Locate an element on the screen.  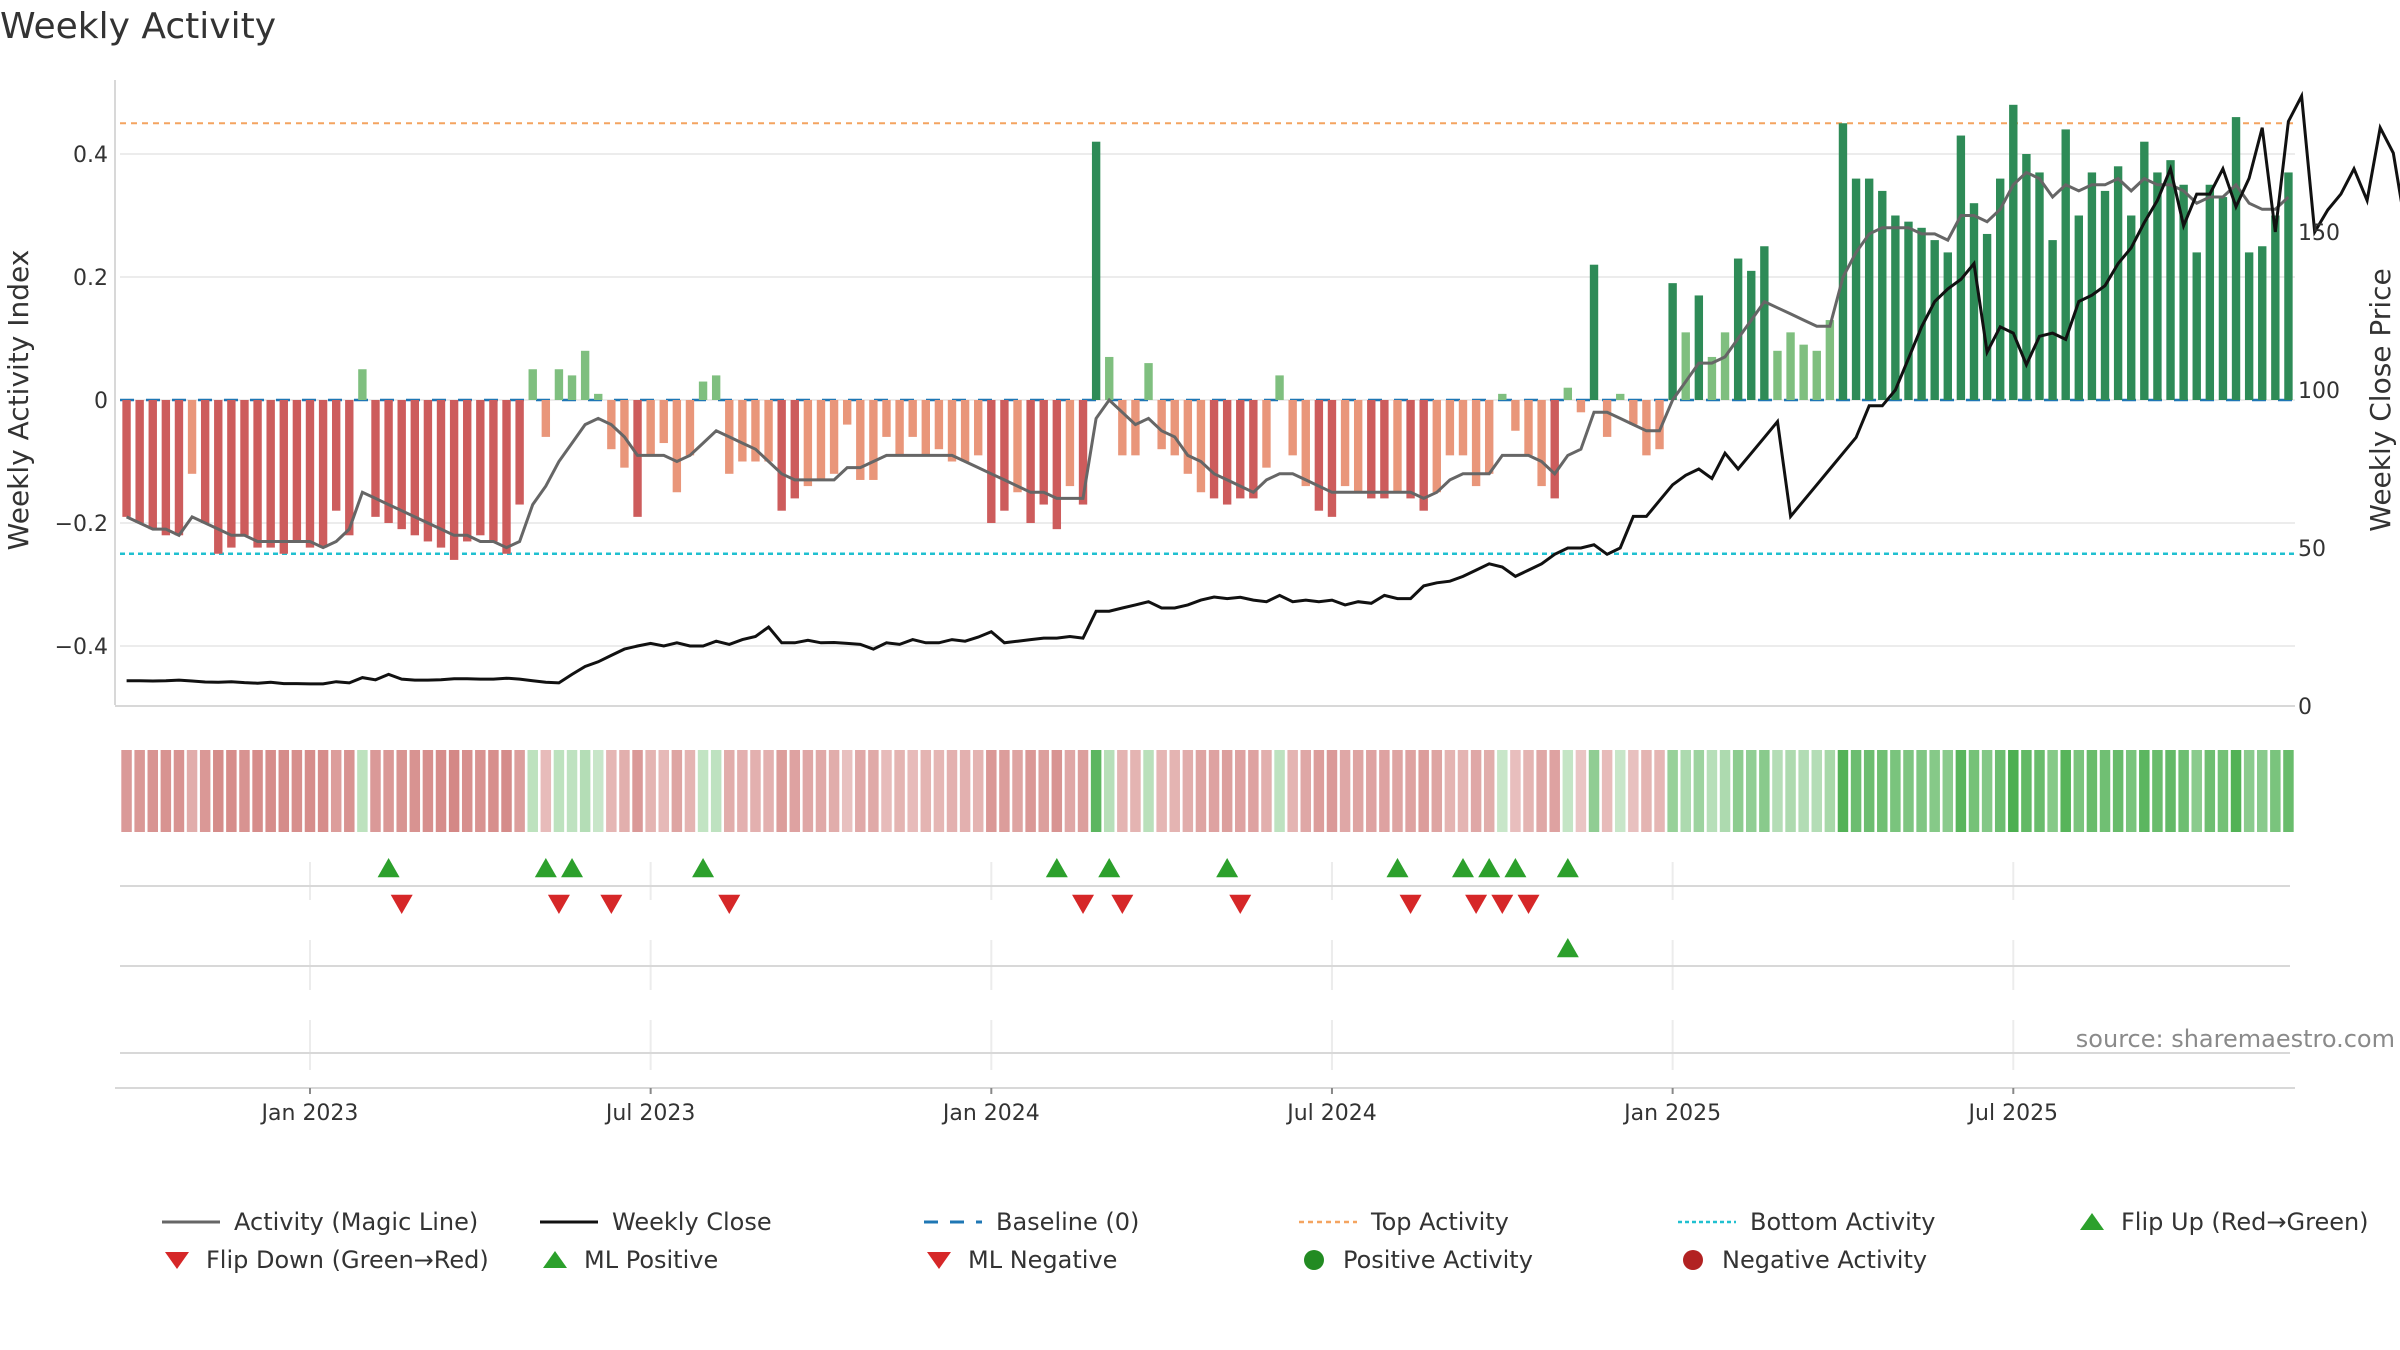
legend-item-positive-activity: Positive Activity is located at coordinates (1415, 1260).